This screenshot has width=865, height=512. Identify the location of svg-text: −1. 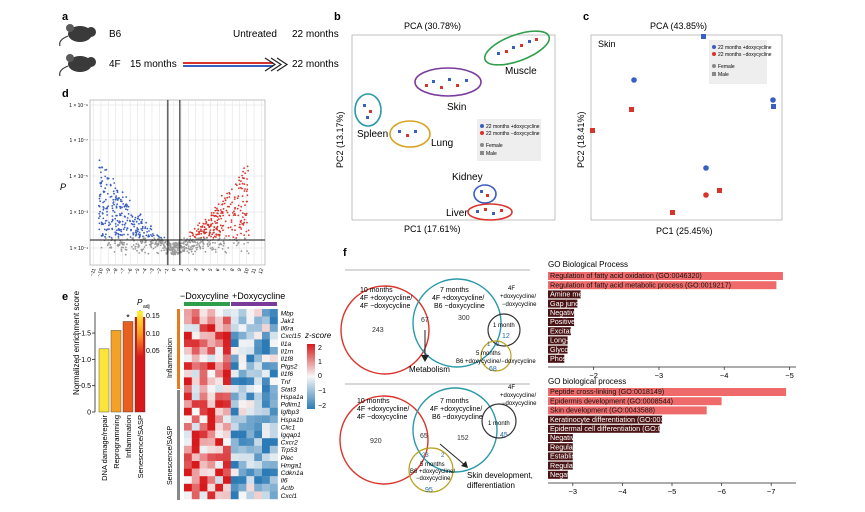
(322, 391).